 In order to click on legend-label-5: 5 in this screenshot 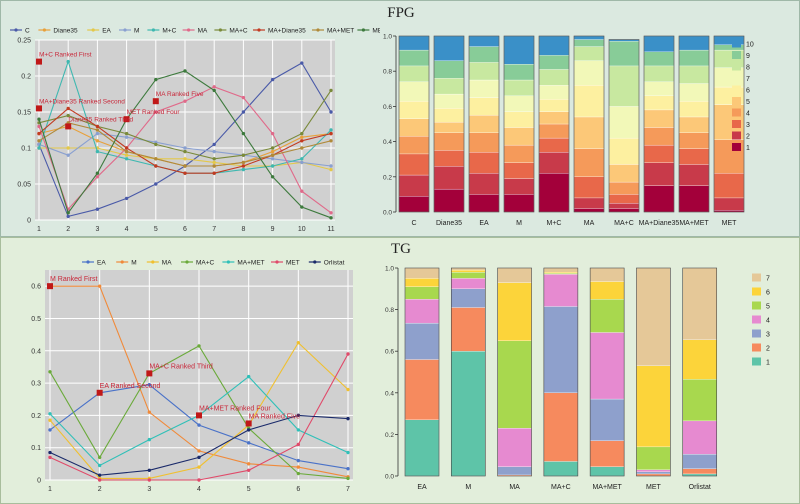, I will do `click(748, 102)`.